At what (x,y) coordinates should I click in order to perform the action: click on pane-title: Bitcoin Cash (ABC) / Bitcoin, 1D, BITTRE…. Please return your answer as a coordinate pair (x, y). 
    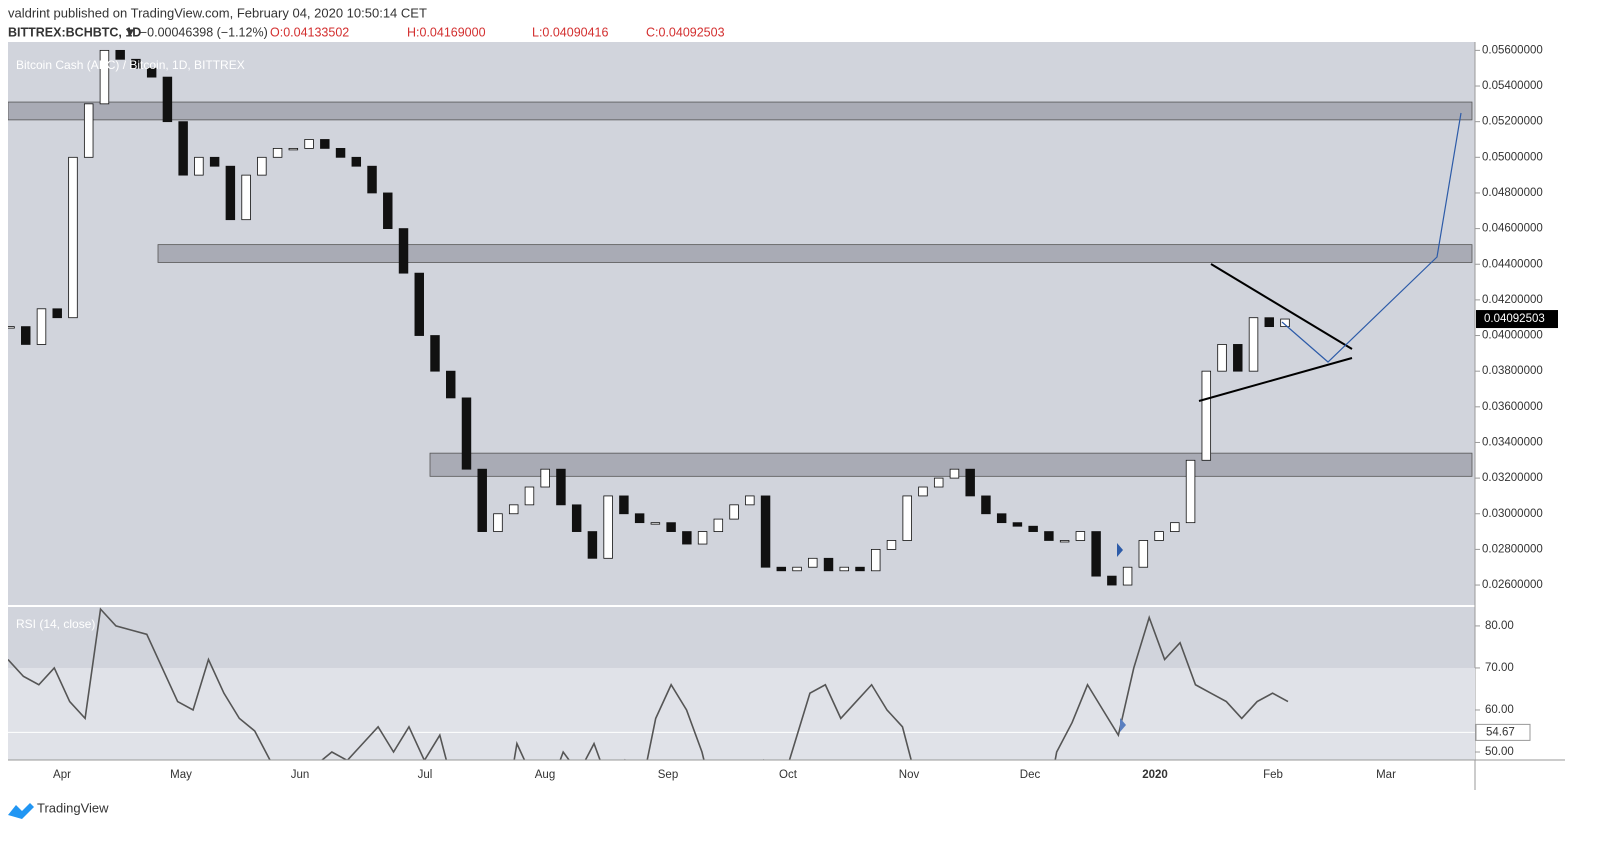
    Looking at the image, I should click on (130, 65).